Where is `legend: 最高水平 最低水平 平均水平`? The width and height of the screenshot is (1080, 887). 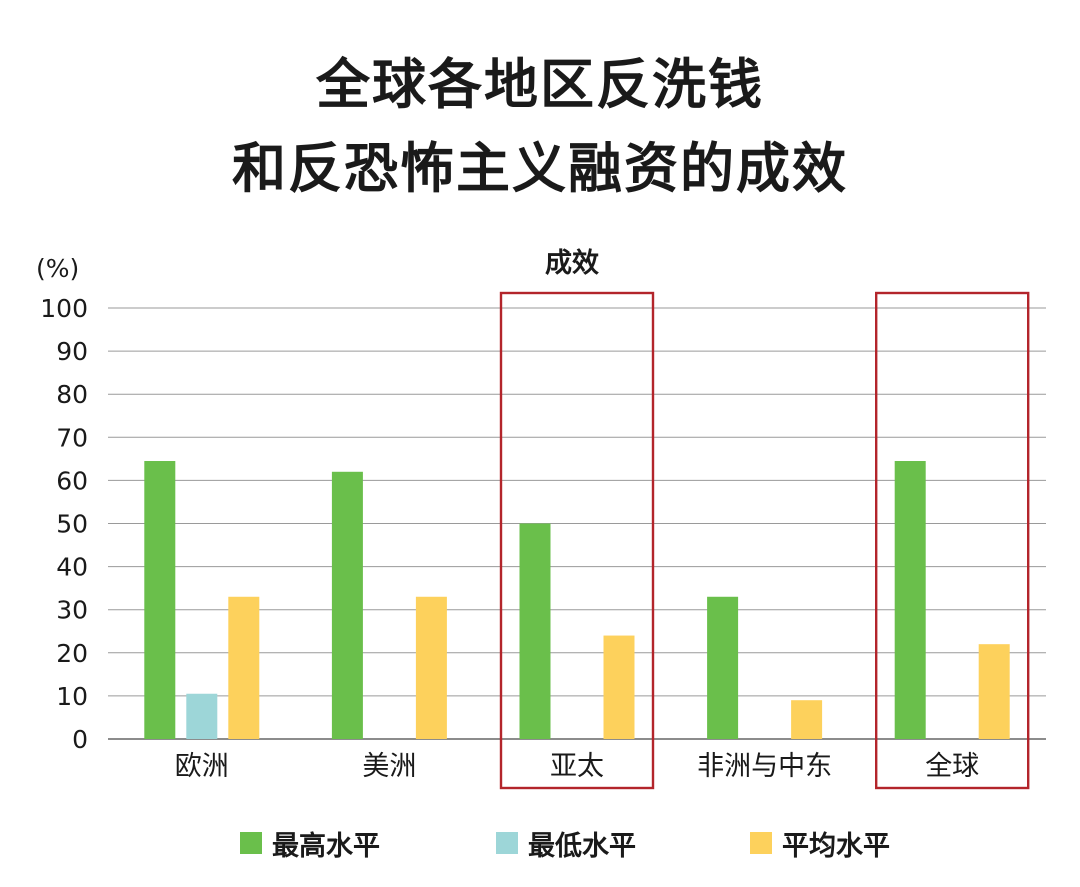 legend: 最高水平 最低水平 平均水平 is located at coordinates (540, 843).